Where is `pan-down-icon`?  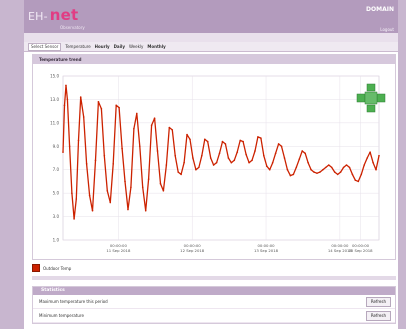
pan-down-icon is located at coordinates (371, 108).